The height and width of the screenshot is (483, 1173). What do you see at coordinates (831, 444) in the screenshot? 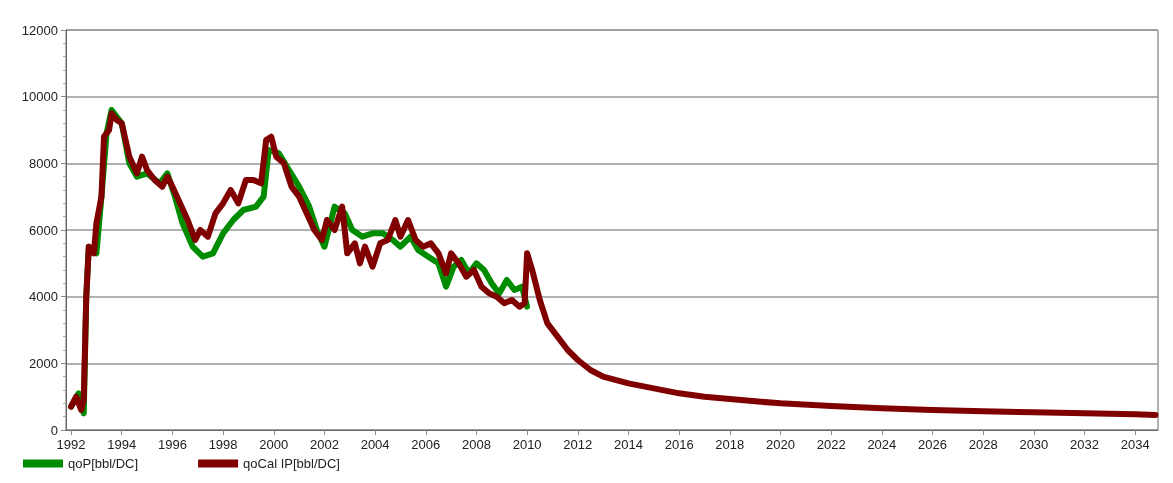
I see `x-tick-label: 2022` at bounding box center [831, 444].